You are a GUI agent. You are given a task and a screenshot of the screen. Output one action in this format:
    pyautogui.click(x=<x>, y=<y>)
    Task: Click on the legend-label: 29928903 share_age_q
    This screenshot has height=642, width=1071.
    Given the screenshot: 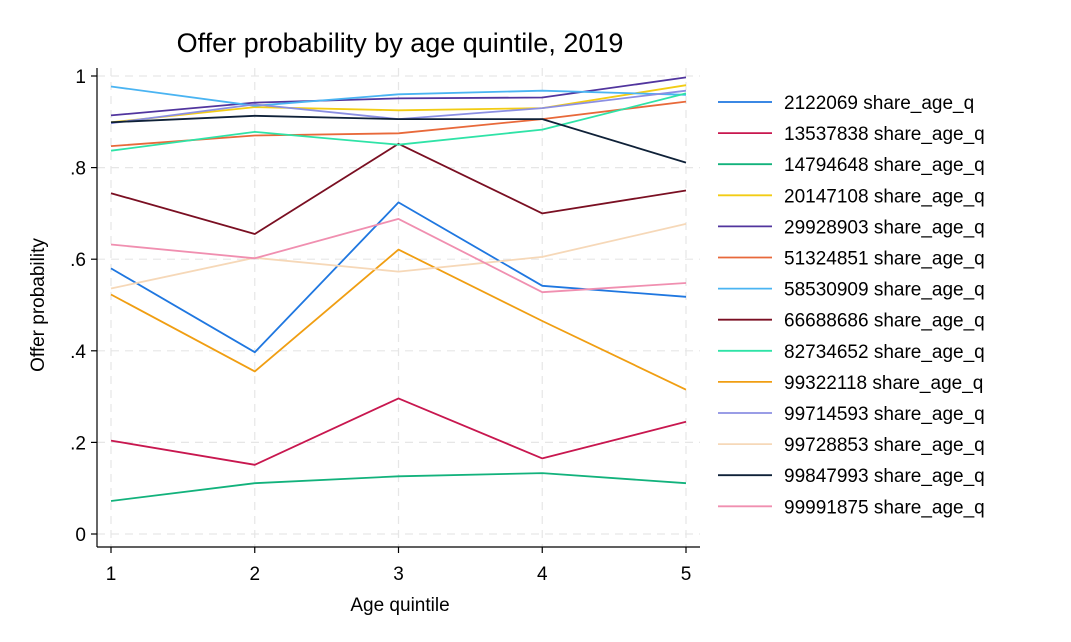 What is the action you would take?
    pyautogui.click(x=884, y=227)
    